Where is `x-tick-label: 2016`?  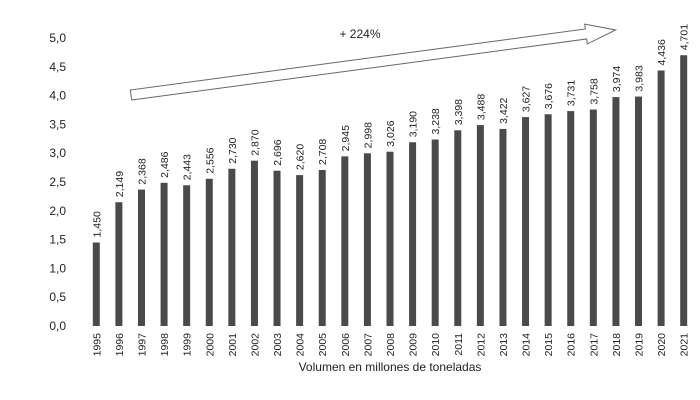
x-tick-label: 2016 is located at coordinates (572, 345).